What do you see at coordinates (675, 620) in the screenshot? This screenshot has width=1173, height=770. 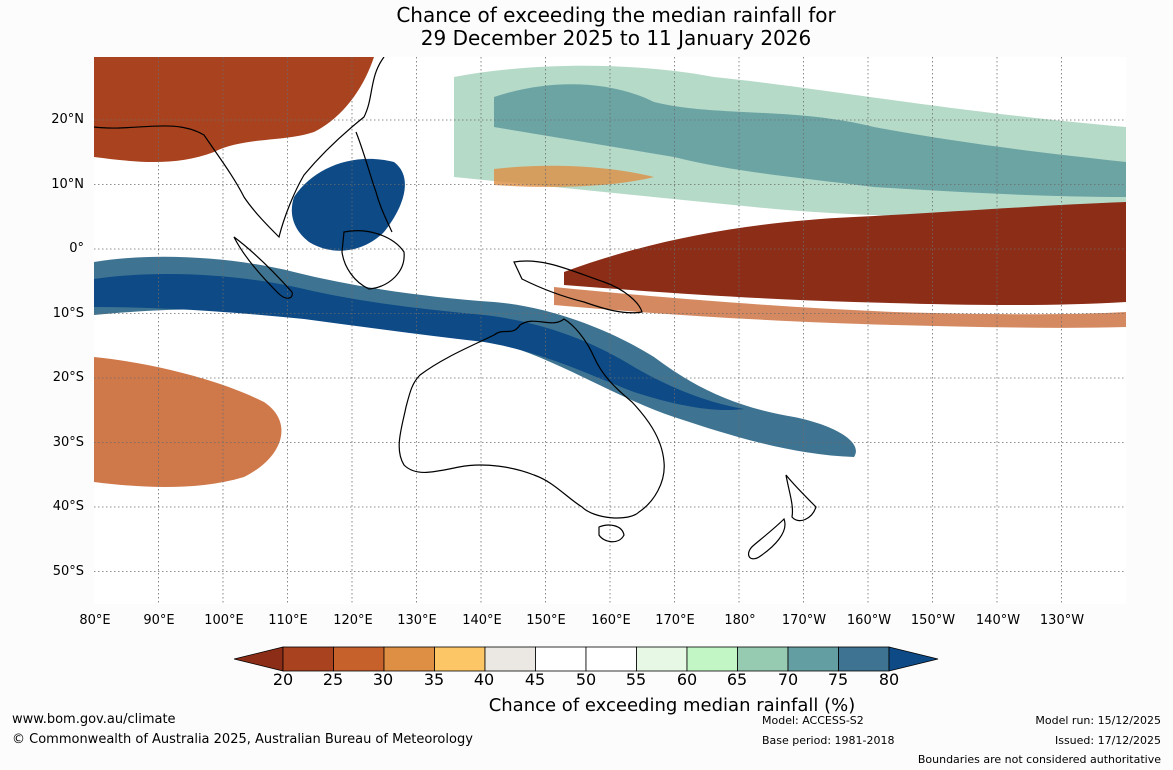 I see `lon-label-170e: 170°E` at bounding box center [675, 620].